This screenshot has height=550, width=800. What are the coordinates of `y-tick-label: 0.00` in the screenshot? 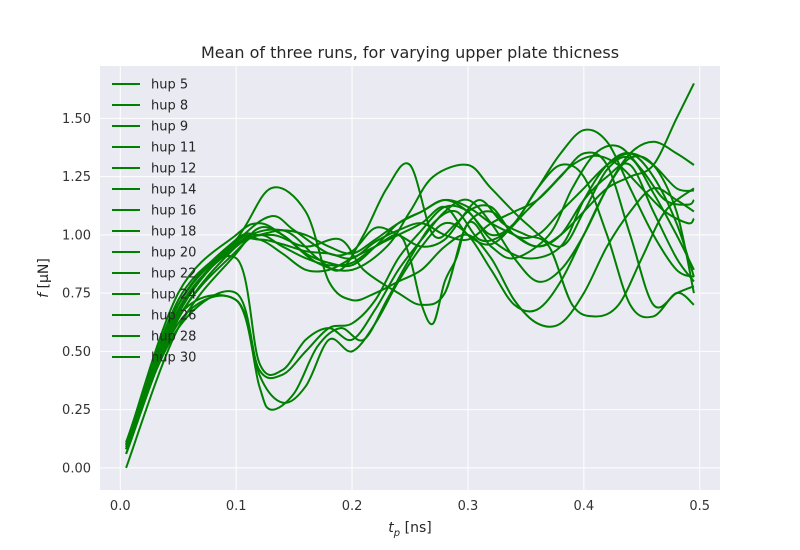 It's located at (76, 468).